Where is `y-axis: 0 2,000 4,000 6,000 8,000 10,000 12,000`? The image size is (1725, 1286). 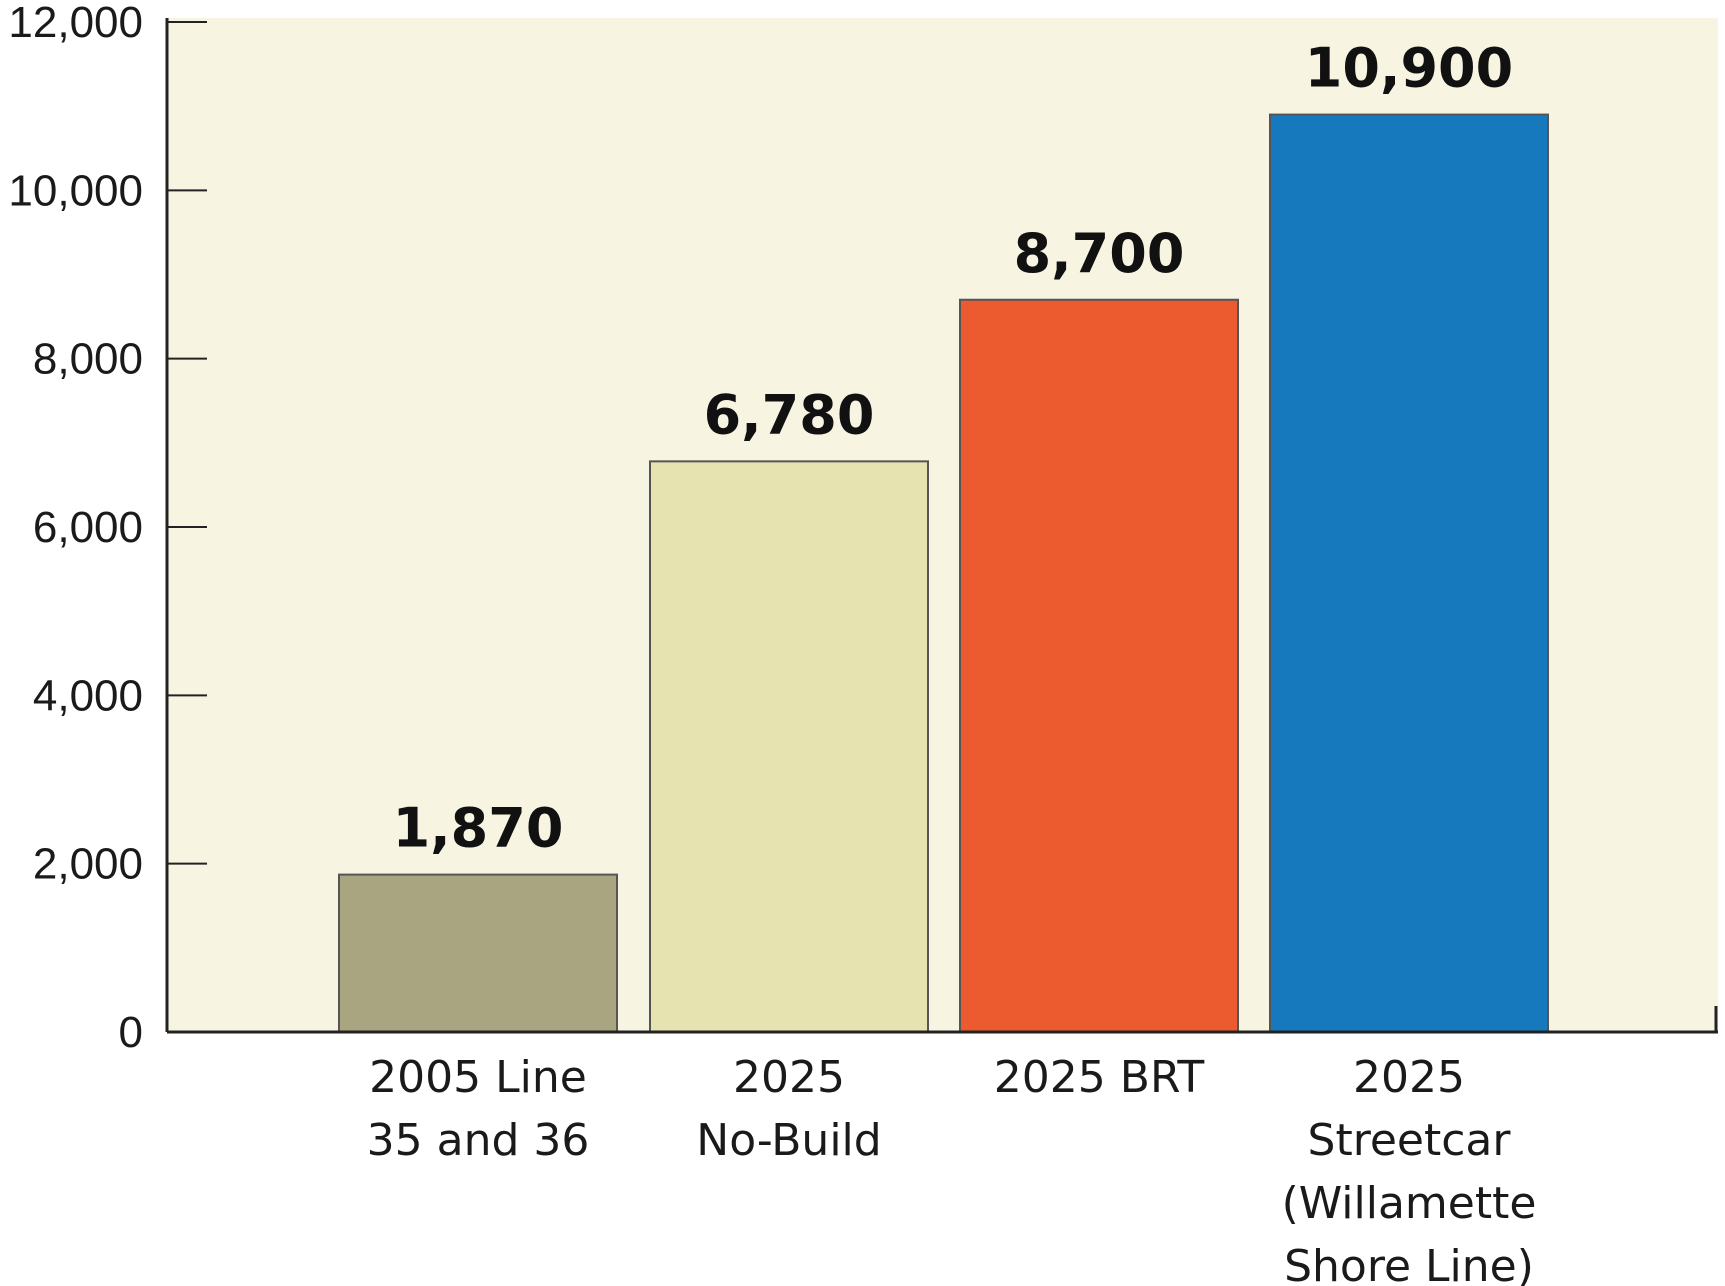
y-axis: 0 2,000 4,000 6,000 8,000 10,000 12,000 is located at coordinates (107, 528).